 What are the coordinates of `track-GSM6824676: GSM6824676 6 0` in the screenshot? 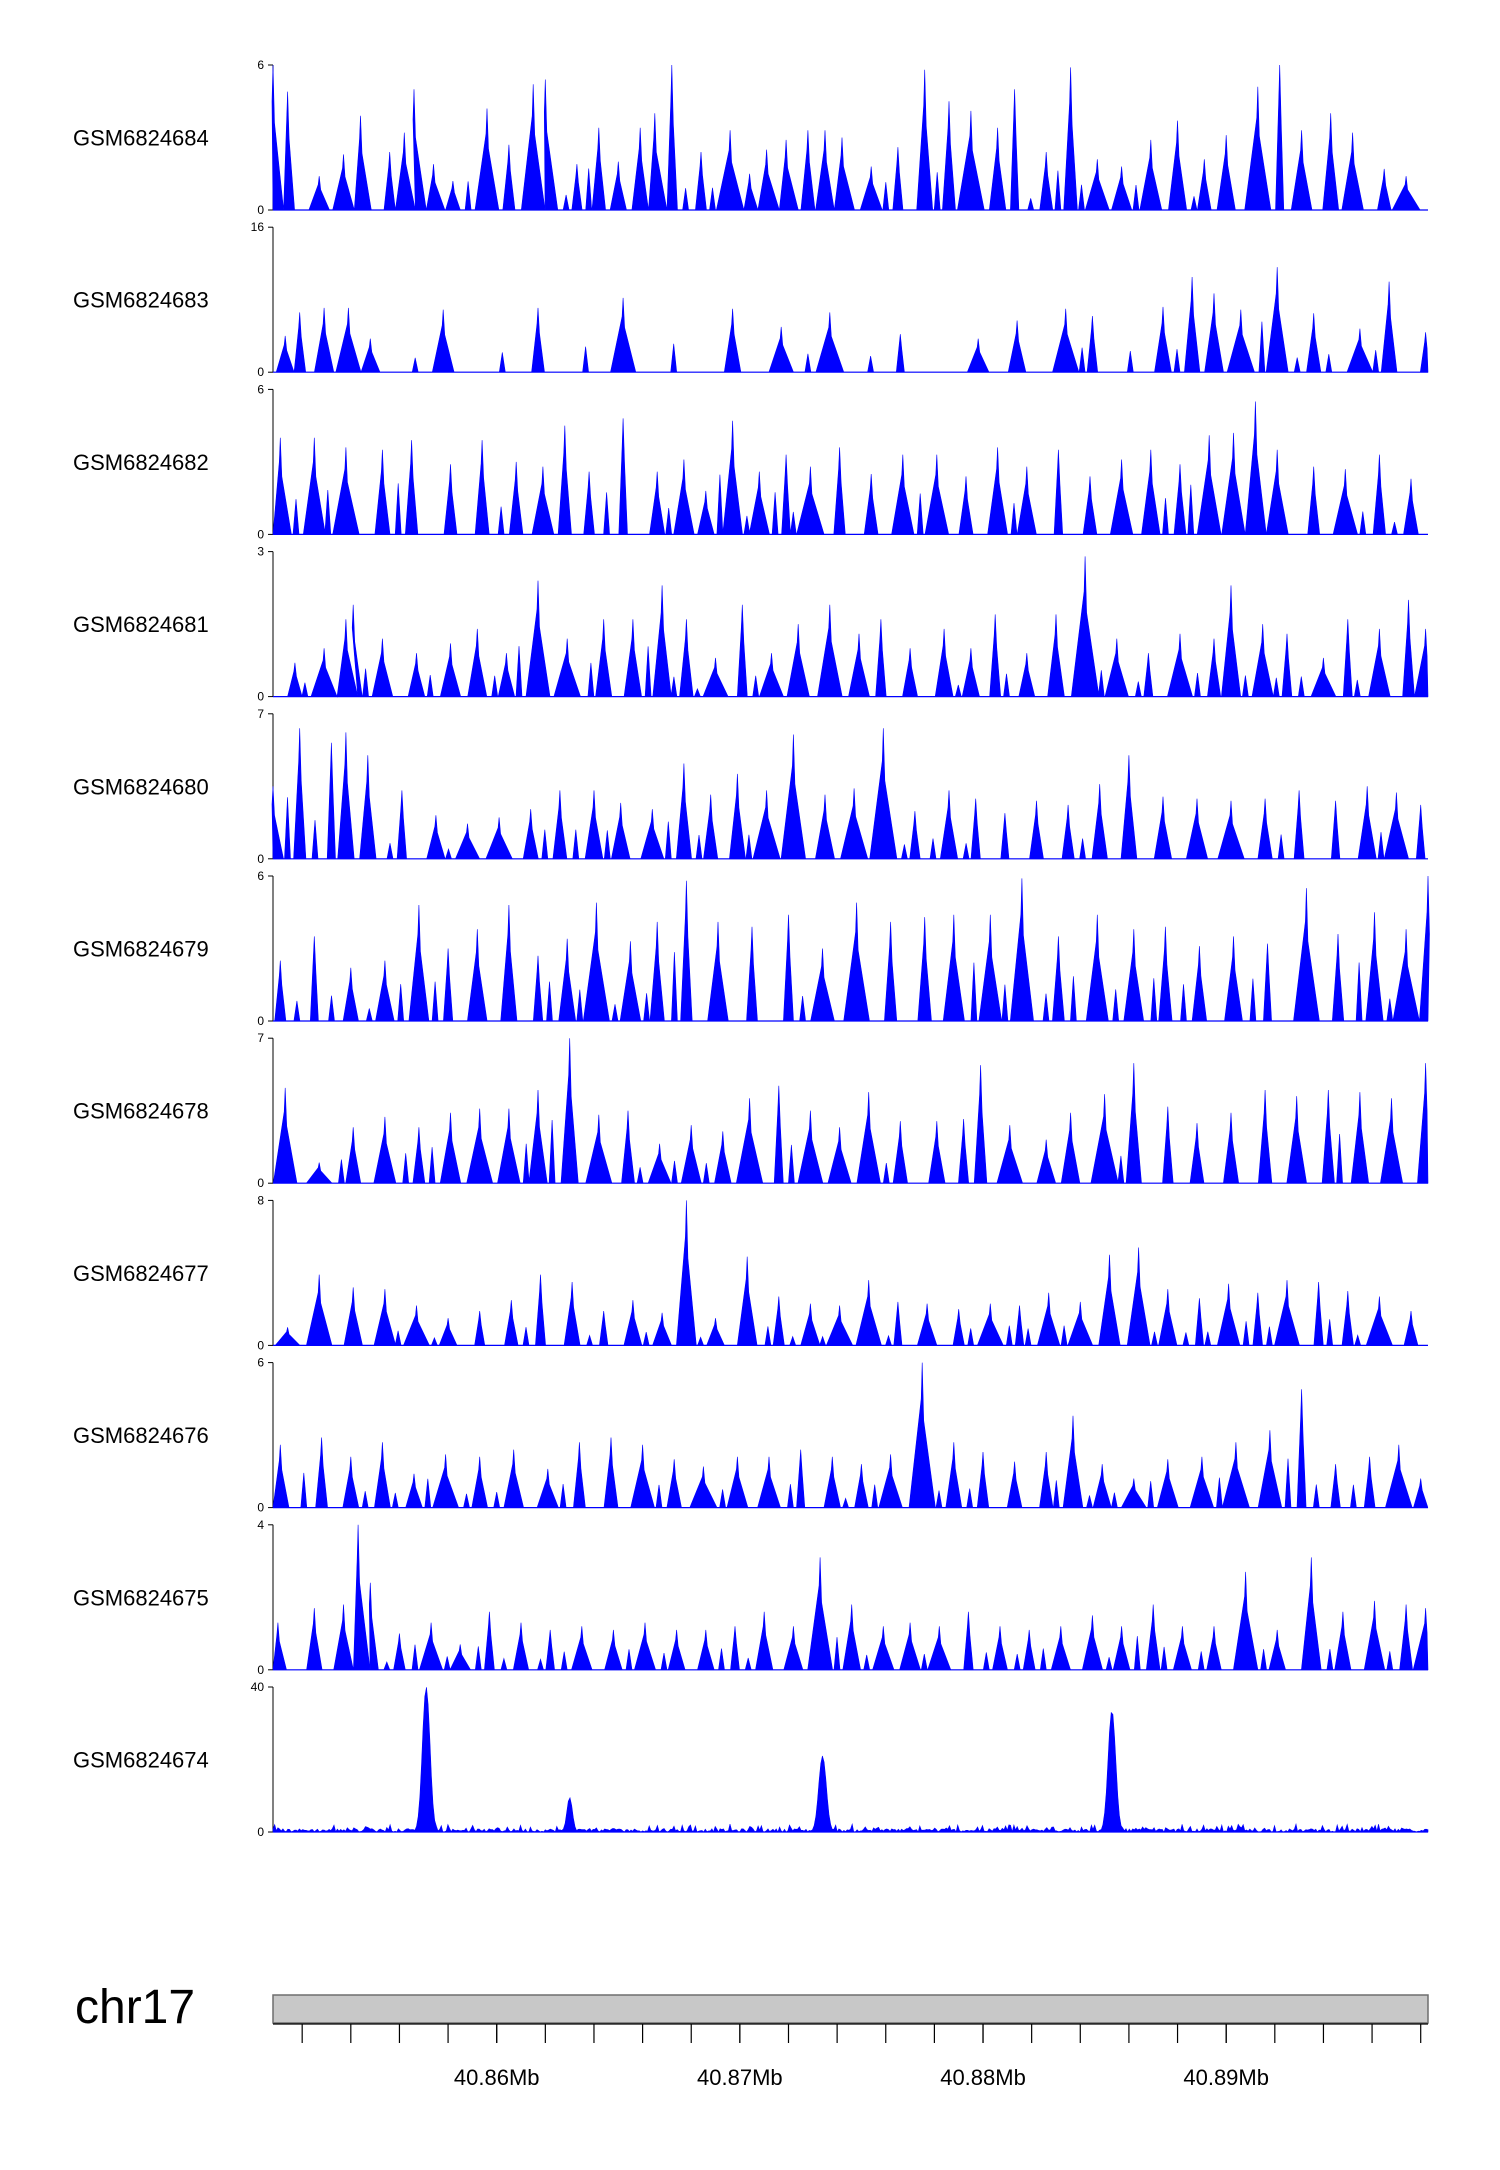 It's located at (751, 1435).